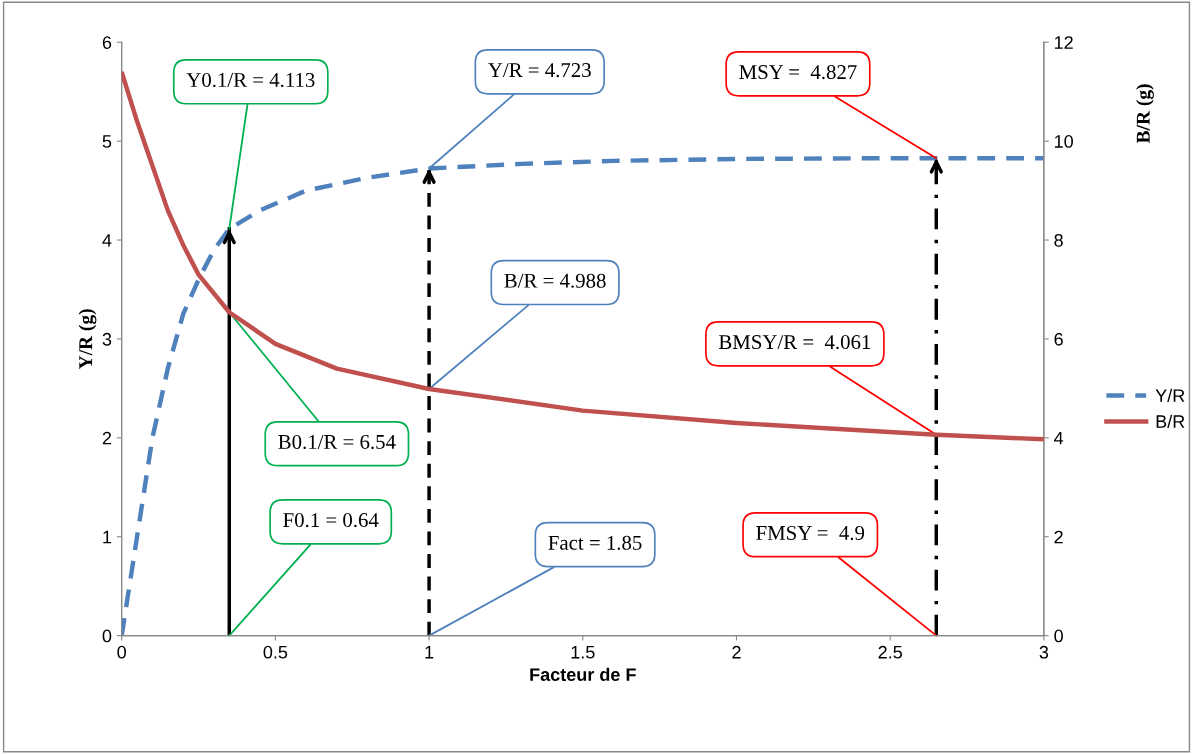 Image resolution: width=1193 pixels, height=754 pixels. I want to click on annotation: B0.1/R = 6.54, so click(337, 442).